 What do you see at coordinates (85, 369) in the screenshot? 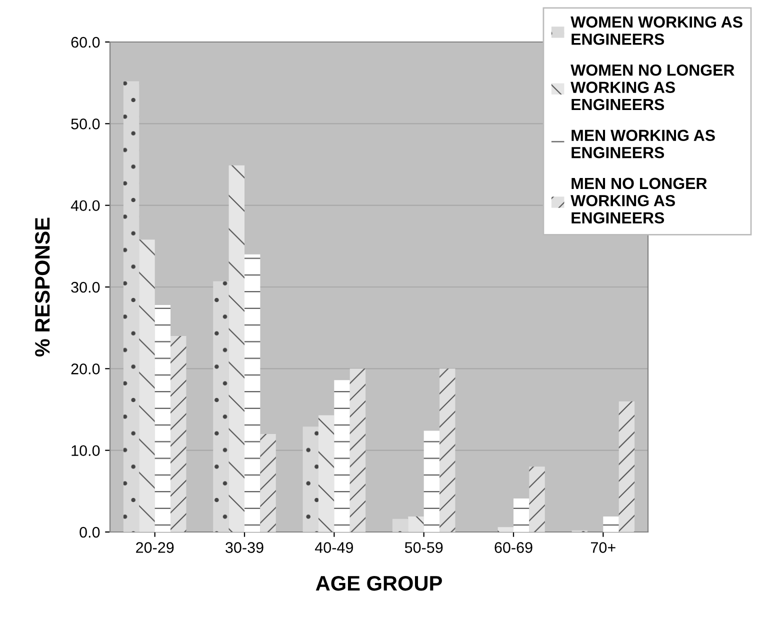
I see `y-tick-label: 20.0` at bounding box center [85, 369].